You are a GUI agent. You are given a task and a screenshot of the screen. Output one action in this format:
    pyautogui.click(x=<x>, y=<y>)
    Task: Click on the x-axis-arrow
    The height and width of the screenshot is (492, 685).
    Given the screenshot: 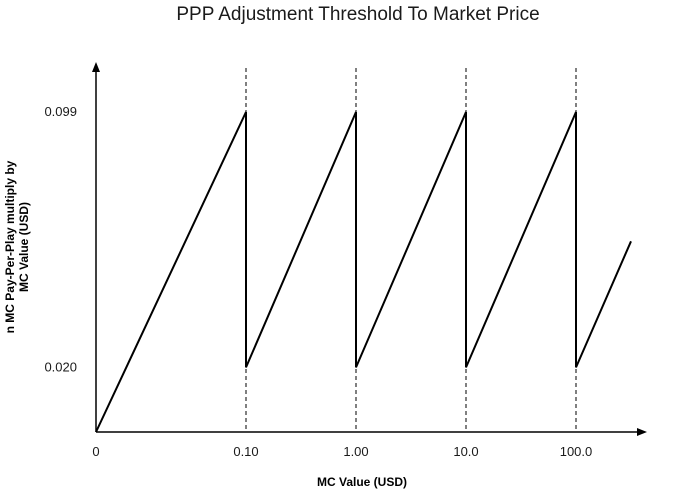 What is the action you would take?
    pyautogui.click(x=642, y=432)
    